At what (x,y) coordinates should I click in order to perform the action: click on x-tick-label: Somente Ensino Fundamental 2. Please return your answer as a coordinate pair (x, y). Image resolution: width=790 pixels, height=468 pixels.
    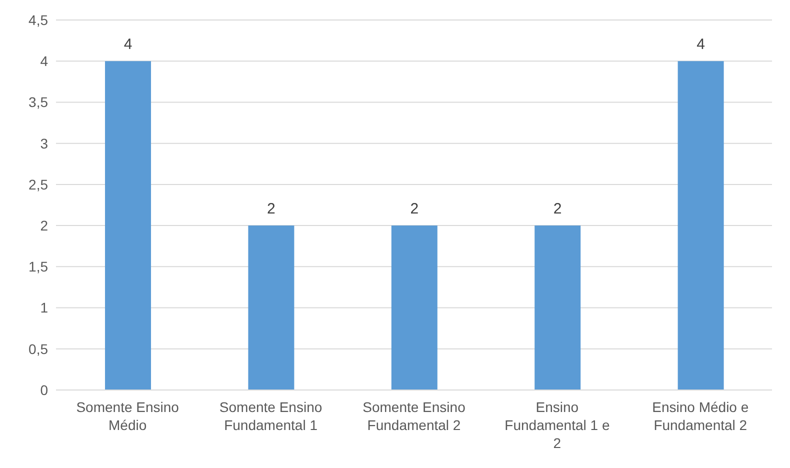
    Looking at the image, I should click on (414, 416).